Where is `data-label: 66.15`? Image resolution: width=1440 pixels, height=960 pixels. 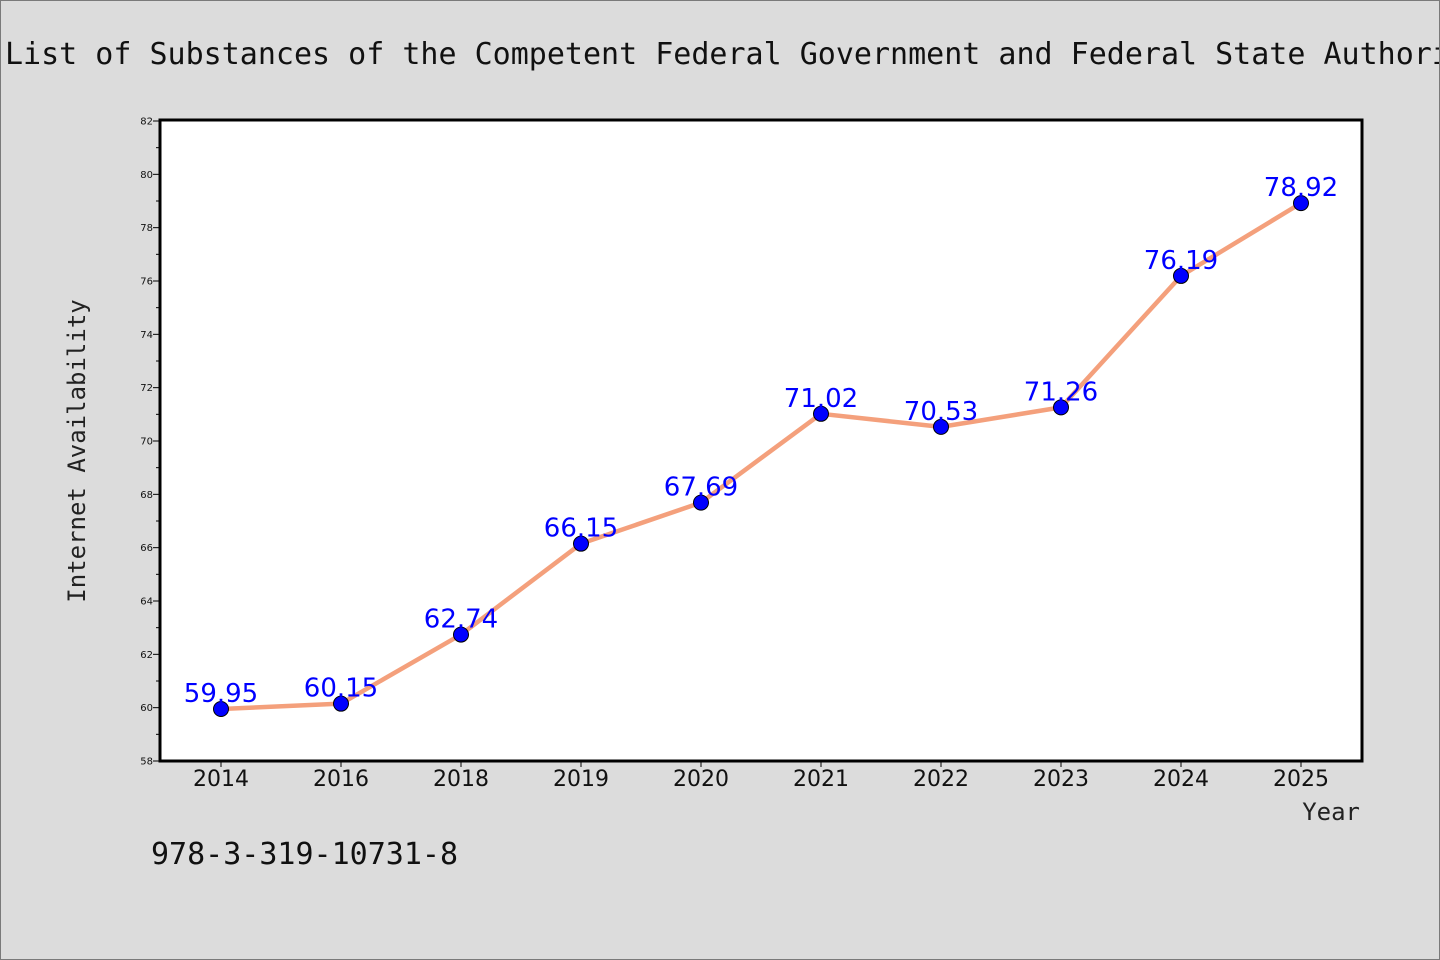 data-label: 66.15 is located at coordinates (581, 529).